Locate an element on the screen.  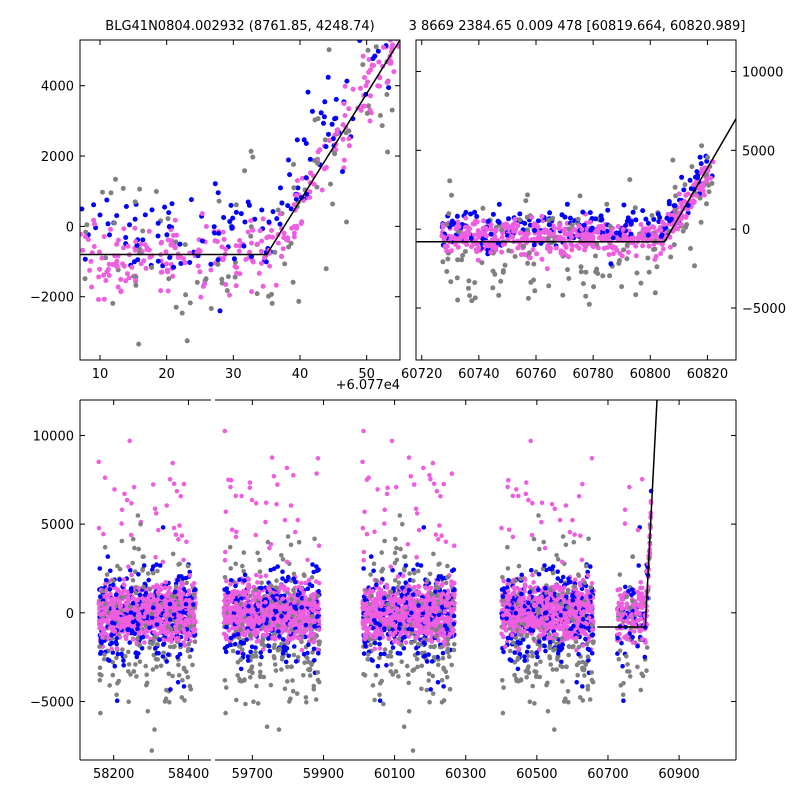
top-right-x-tick-label: 60740 is located at coordinates (478, 374).